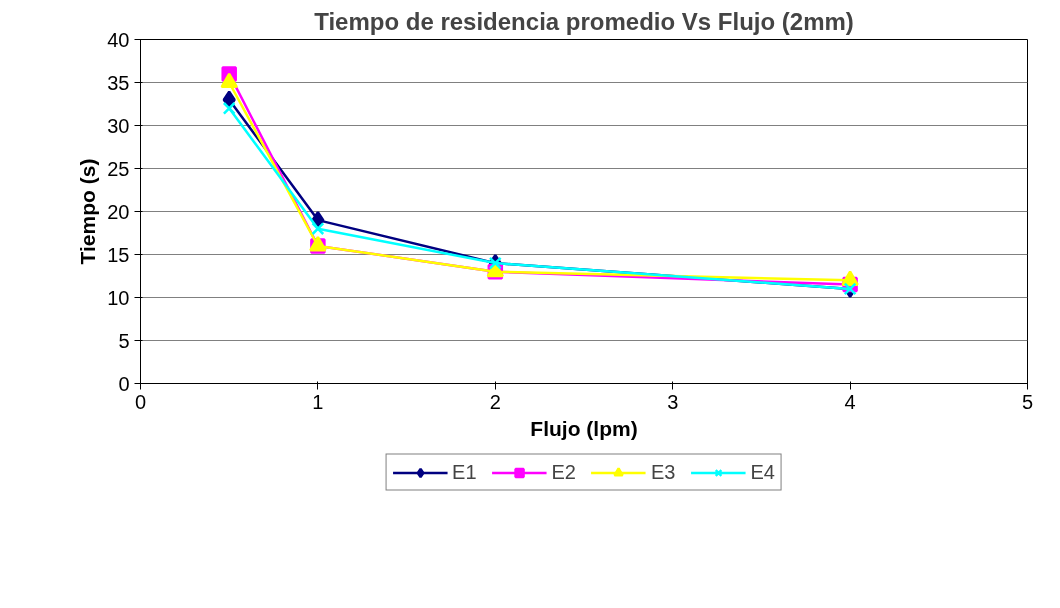  I want to click on y-tick-label: 30, so click(118, 125).